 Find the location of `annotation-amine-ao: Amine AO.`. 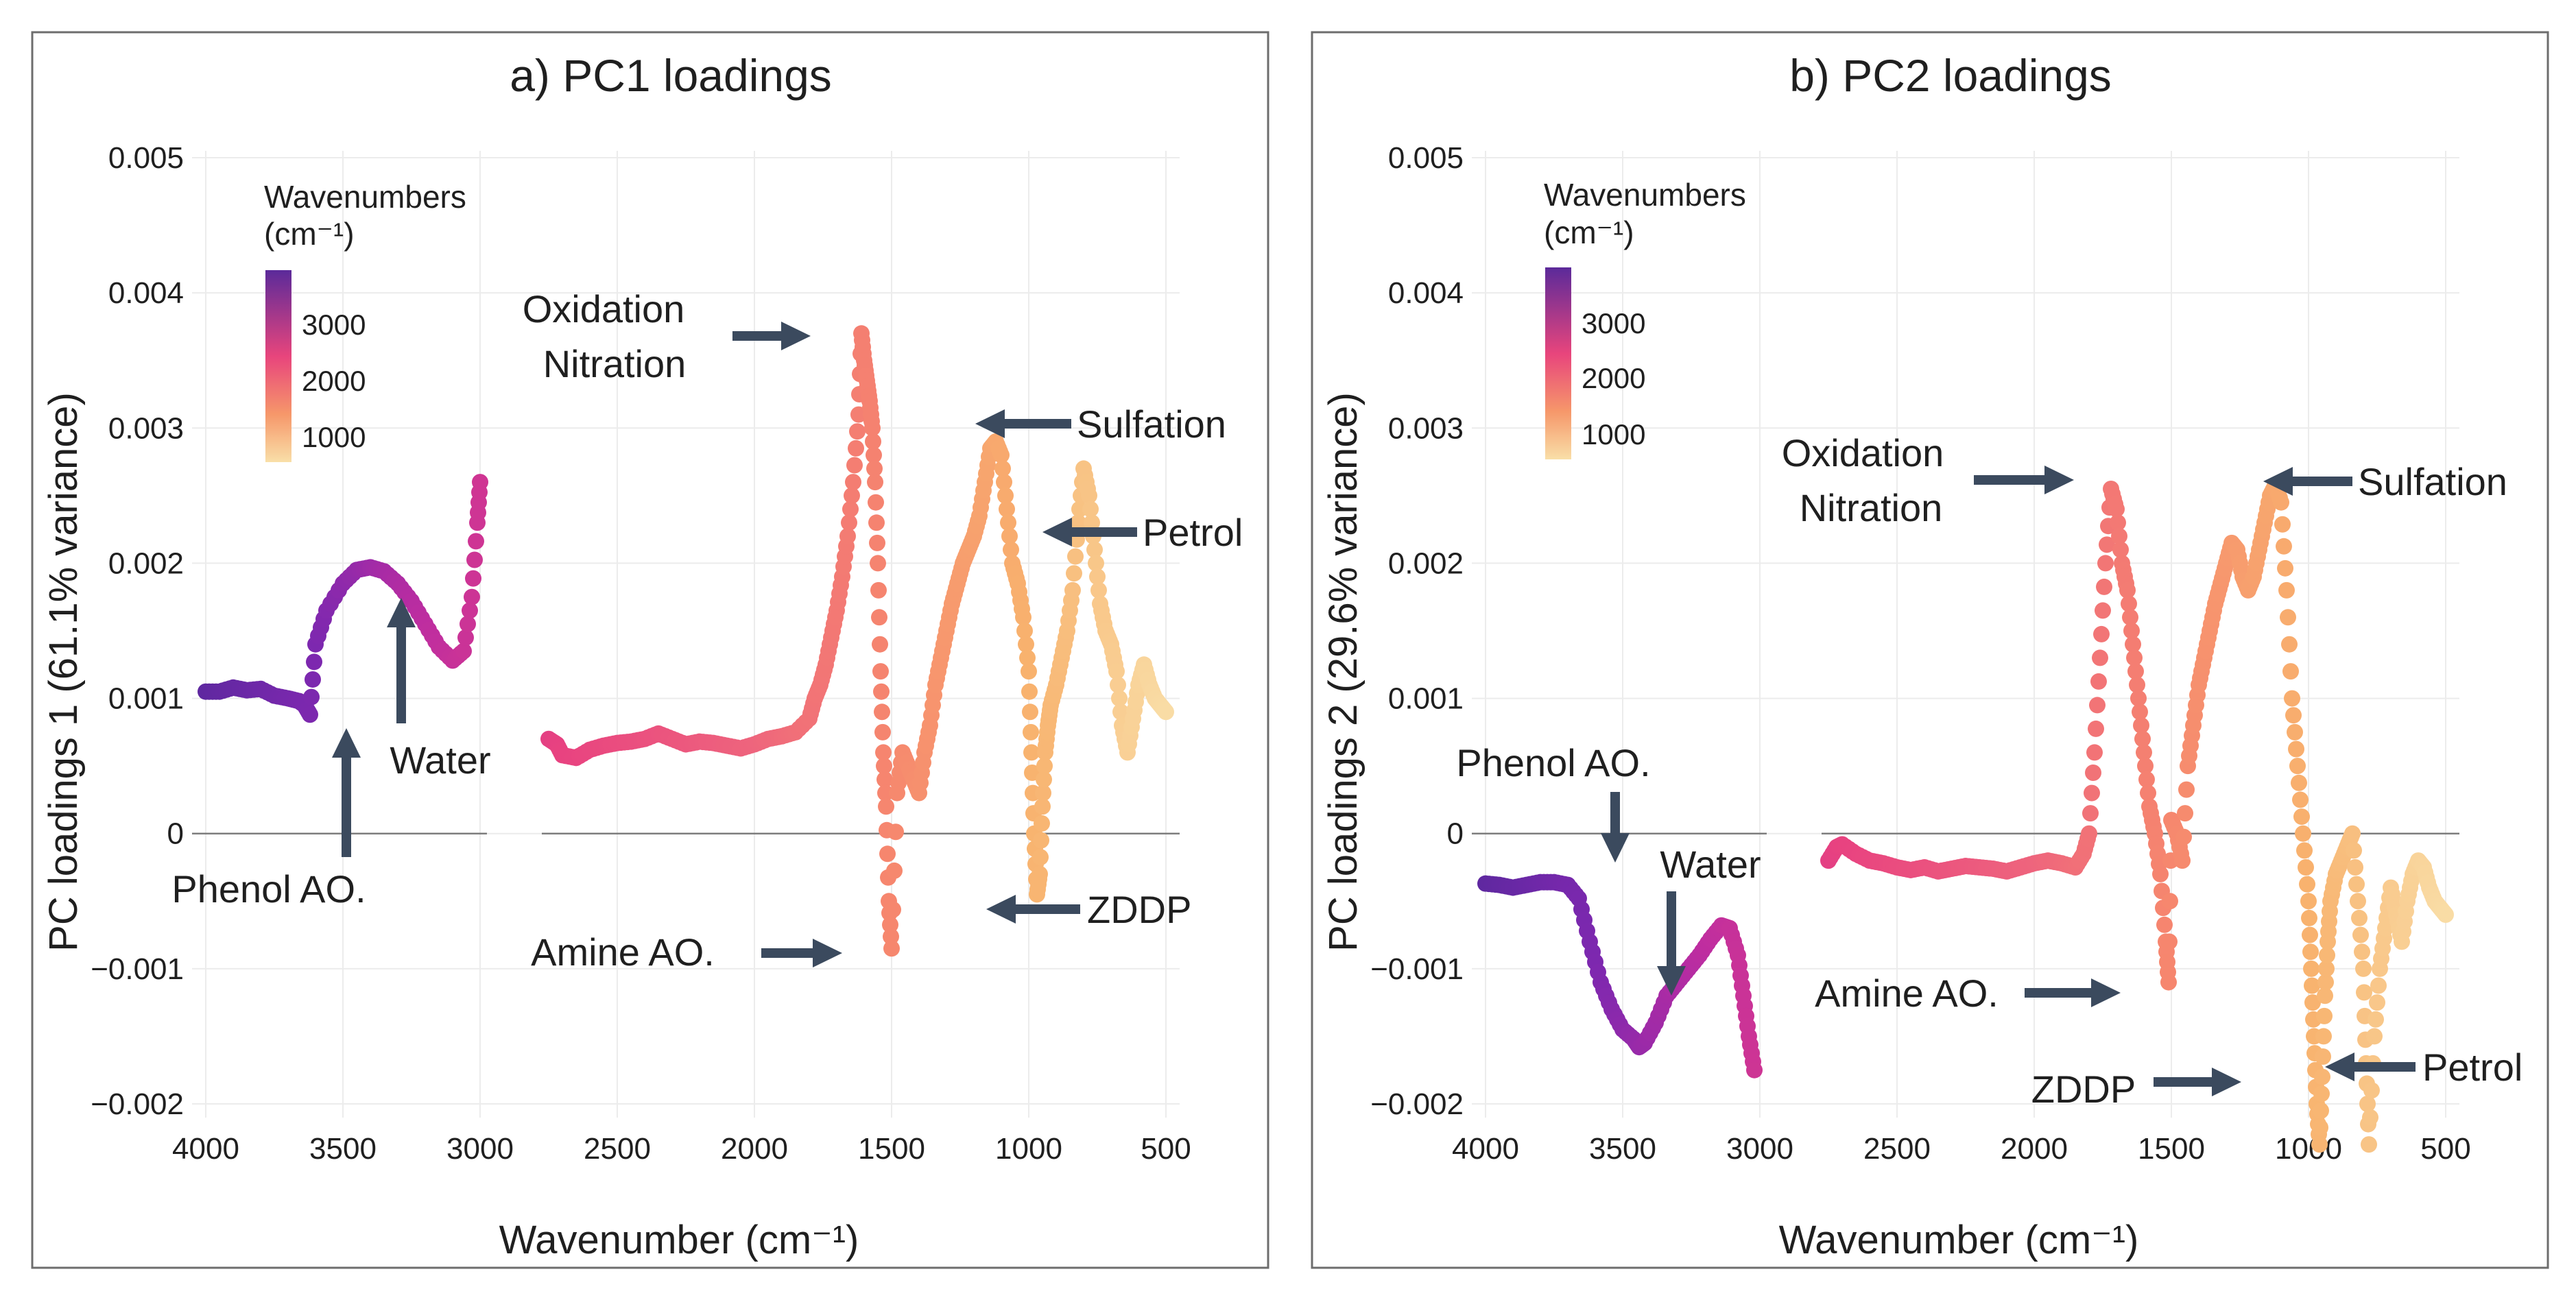

annotation-amine-ao: Amine AO. is located at coordinates (1907, 993).